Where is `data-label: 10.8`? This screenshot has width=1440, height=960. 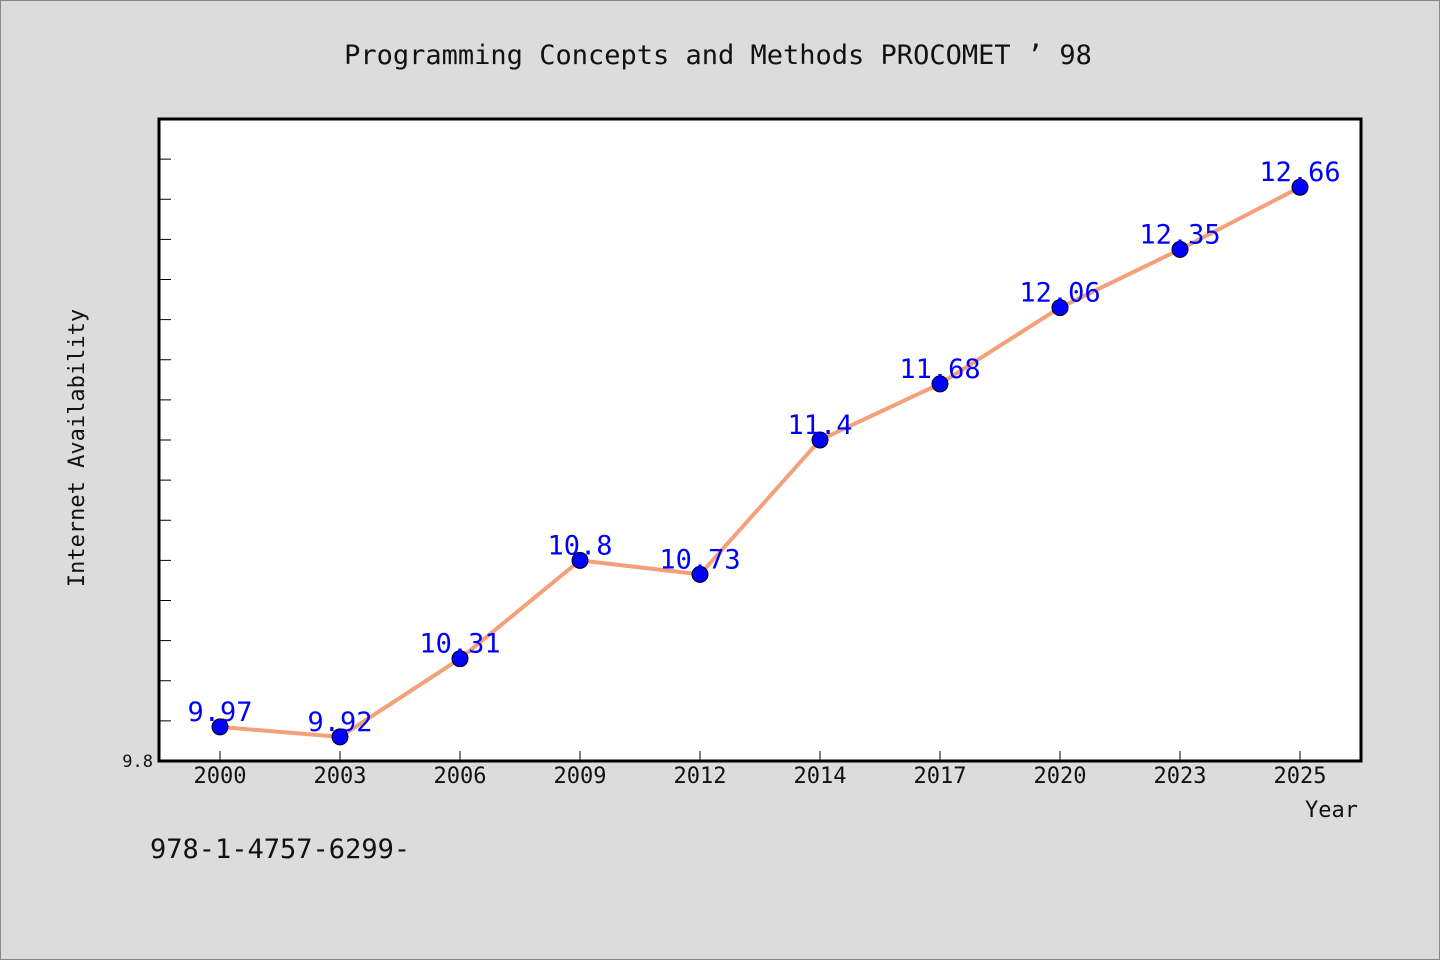 data-label: 10.8 is located at coordinates (579, 545).